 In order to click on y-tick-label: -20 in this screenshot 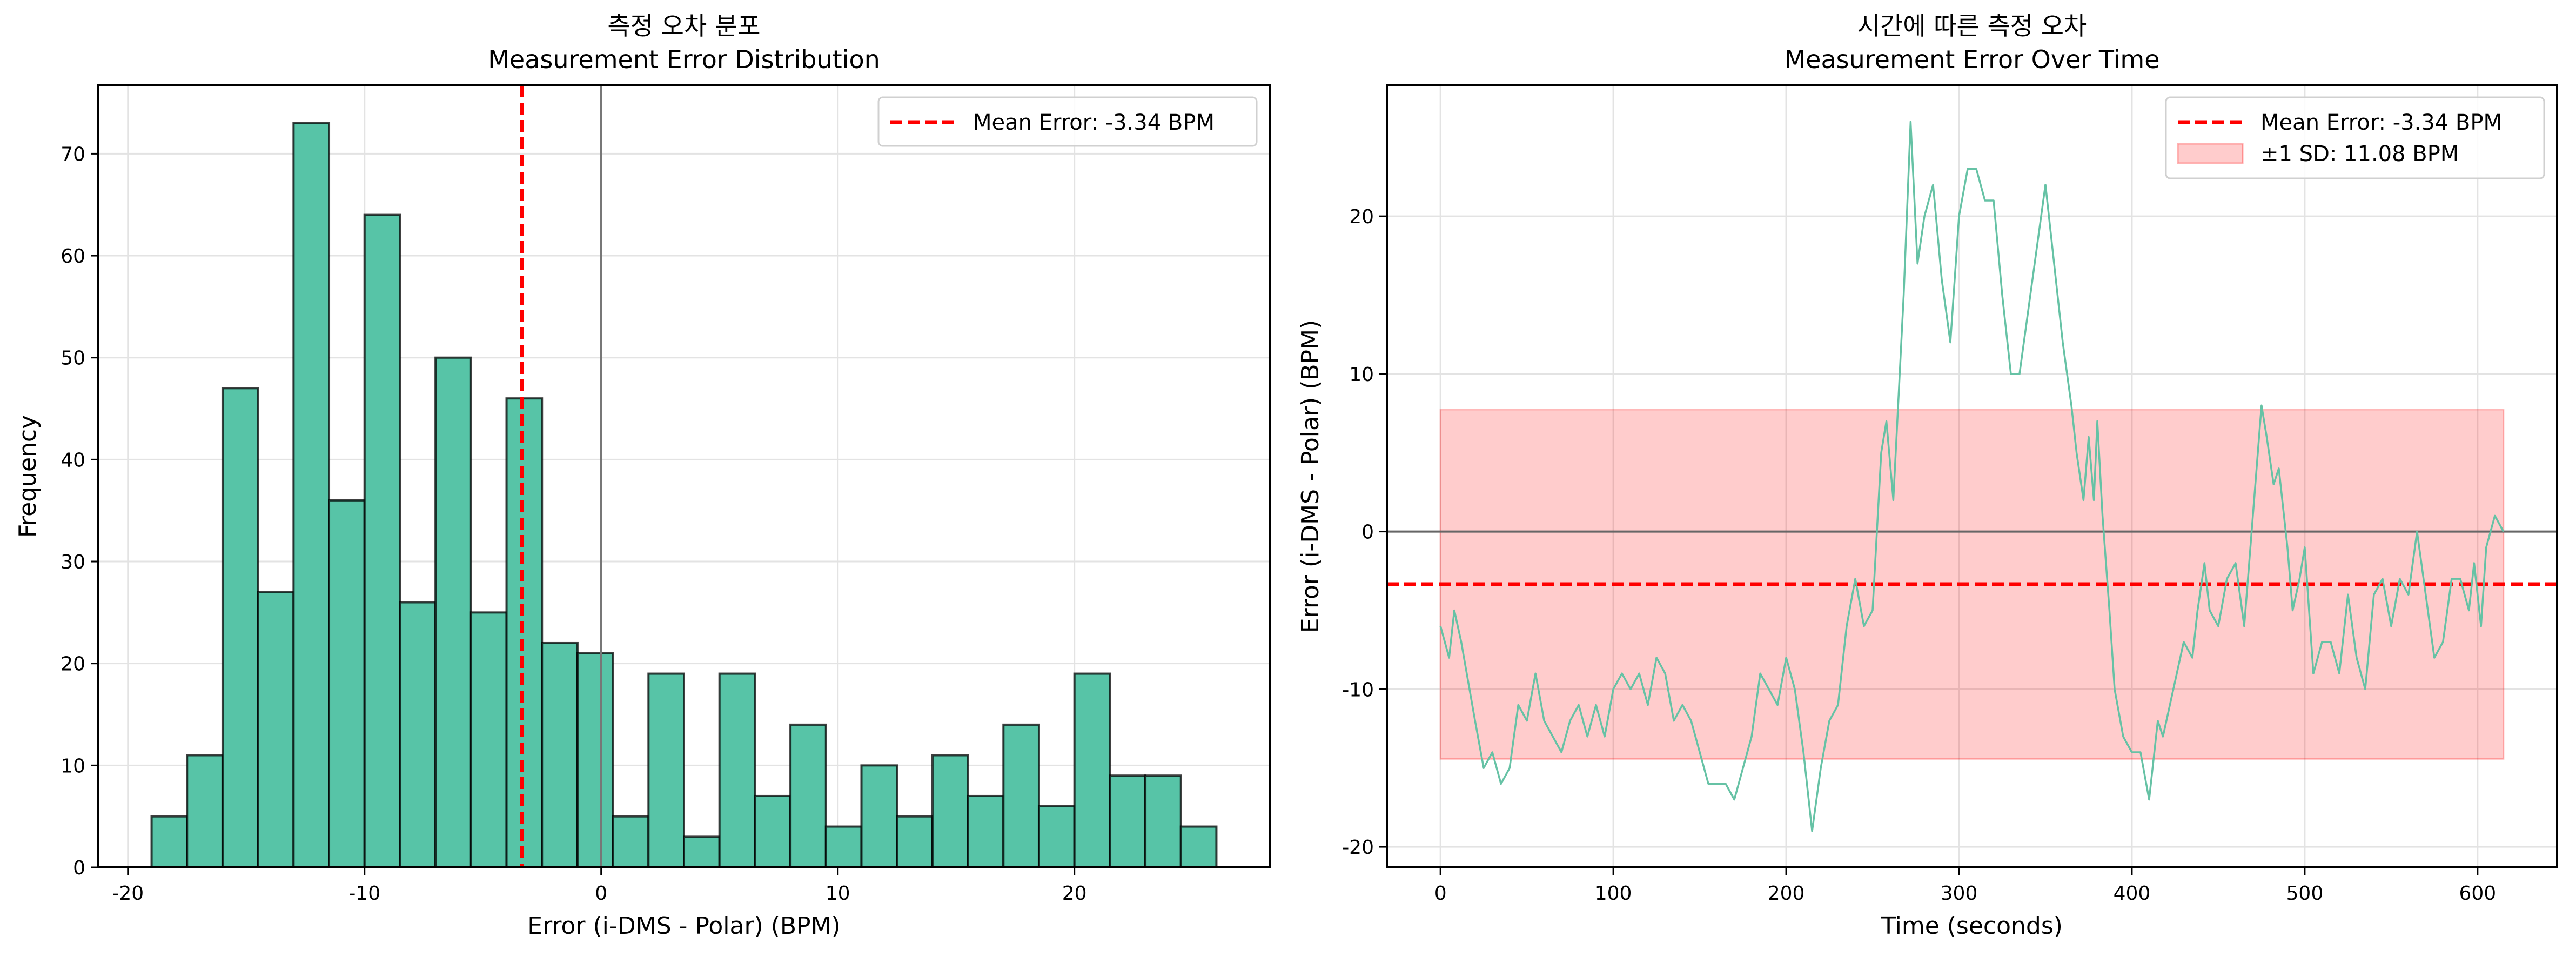, I will do `click(1358, 848)`.